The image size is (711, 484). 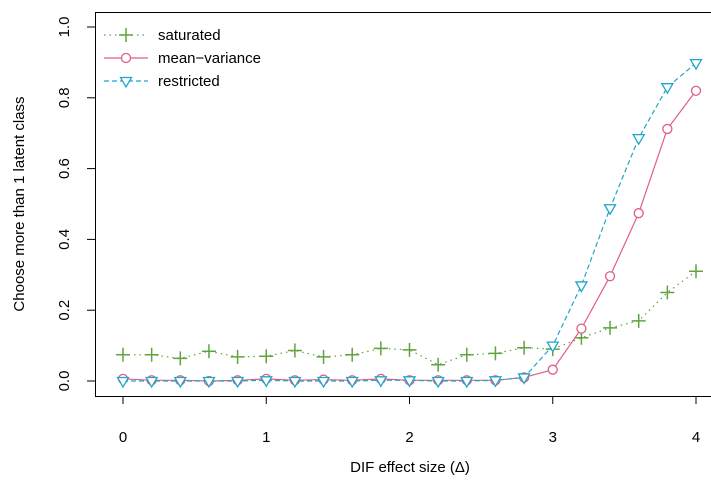 What do you see at coordinates (189, 81) in the screenshot?
I see `legend-label: restricted` at bounding box center [189, 81].